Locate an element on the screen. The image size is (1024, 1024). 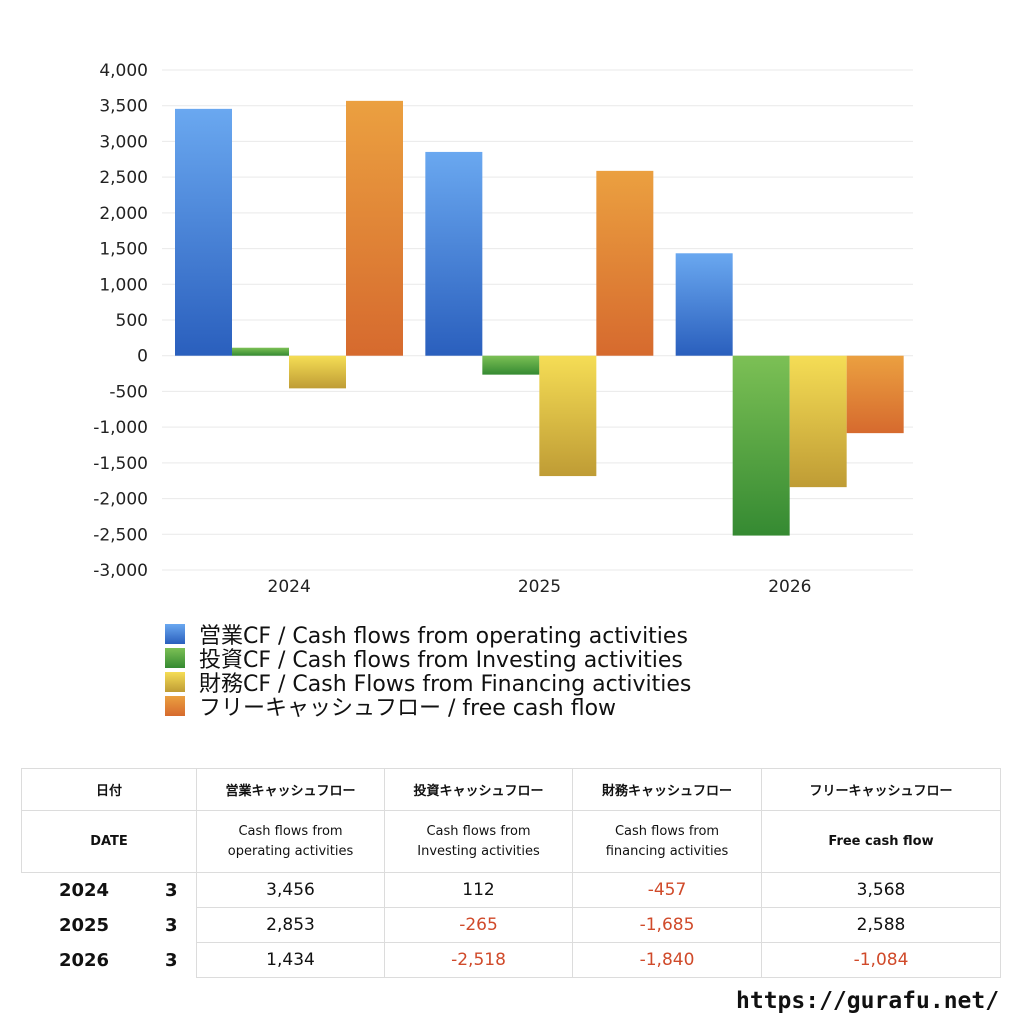
bar-investing-2026 is located at coordinates (761, 445).